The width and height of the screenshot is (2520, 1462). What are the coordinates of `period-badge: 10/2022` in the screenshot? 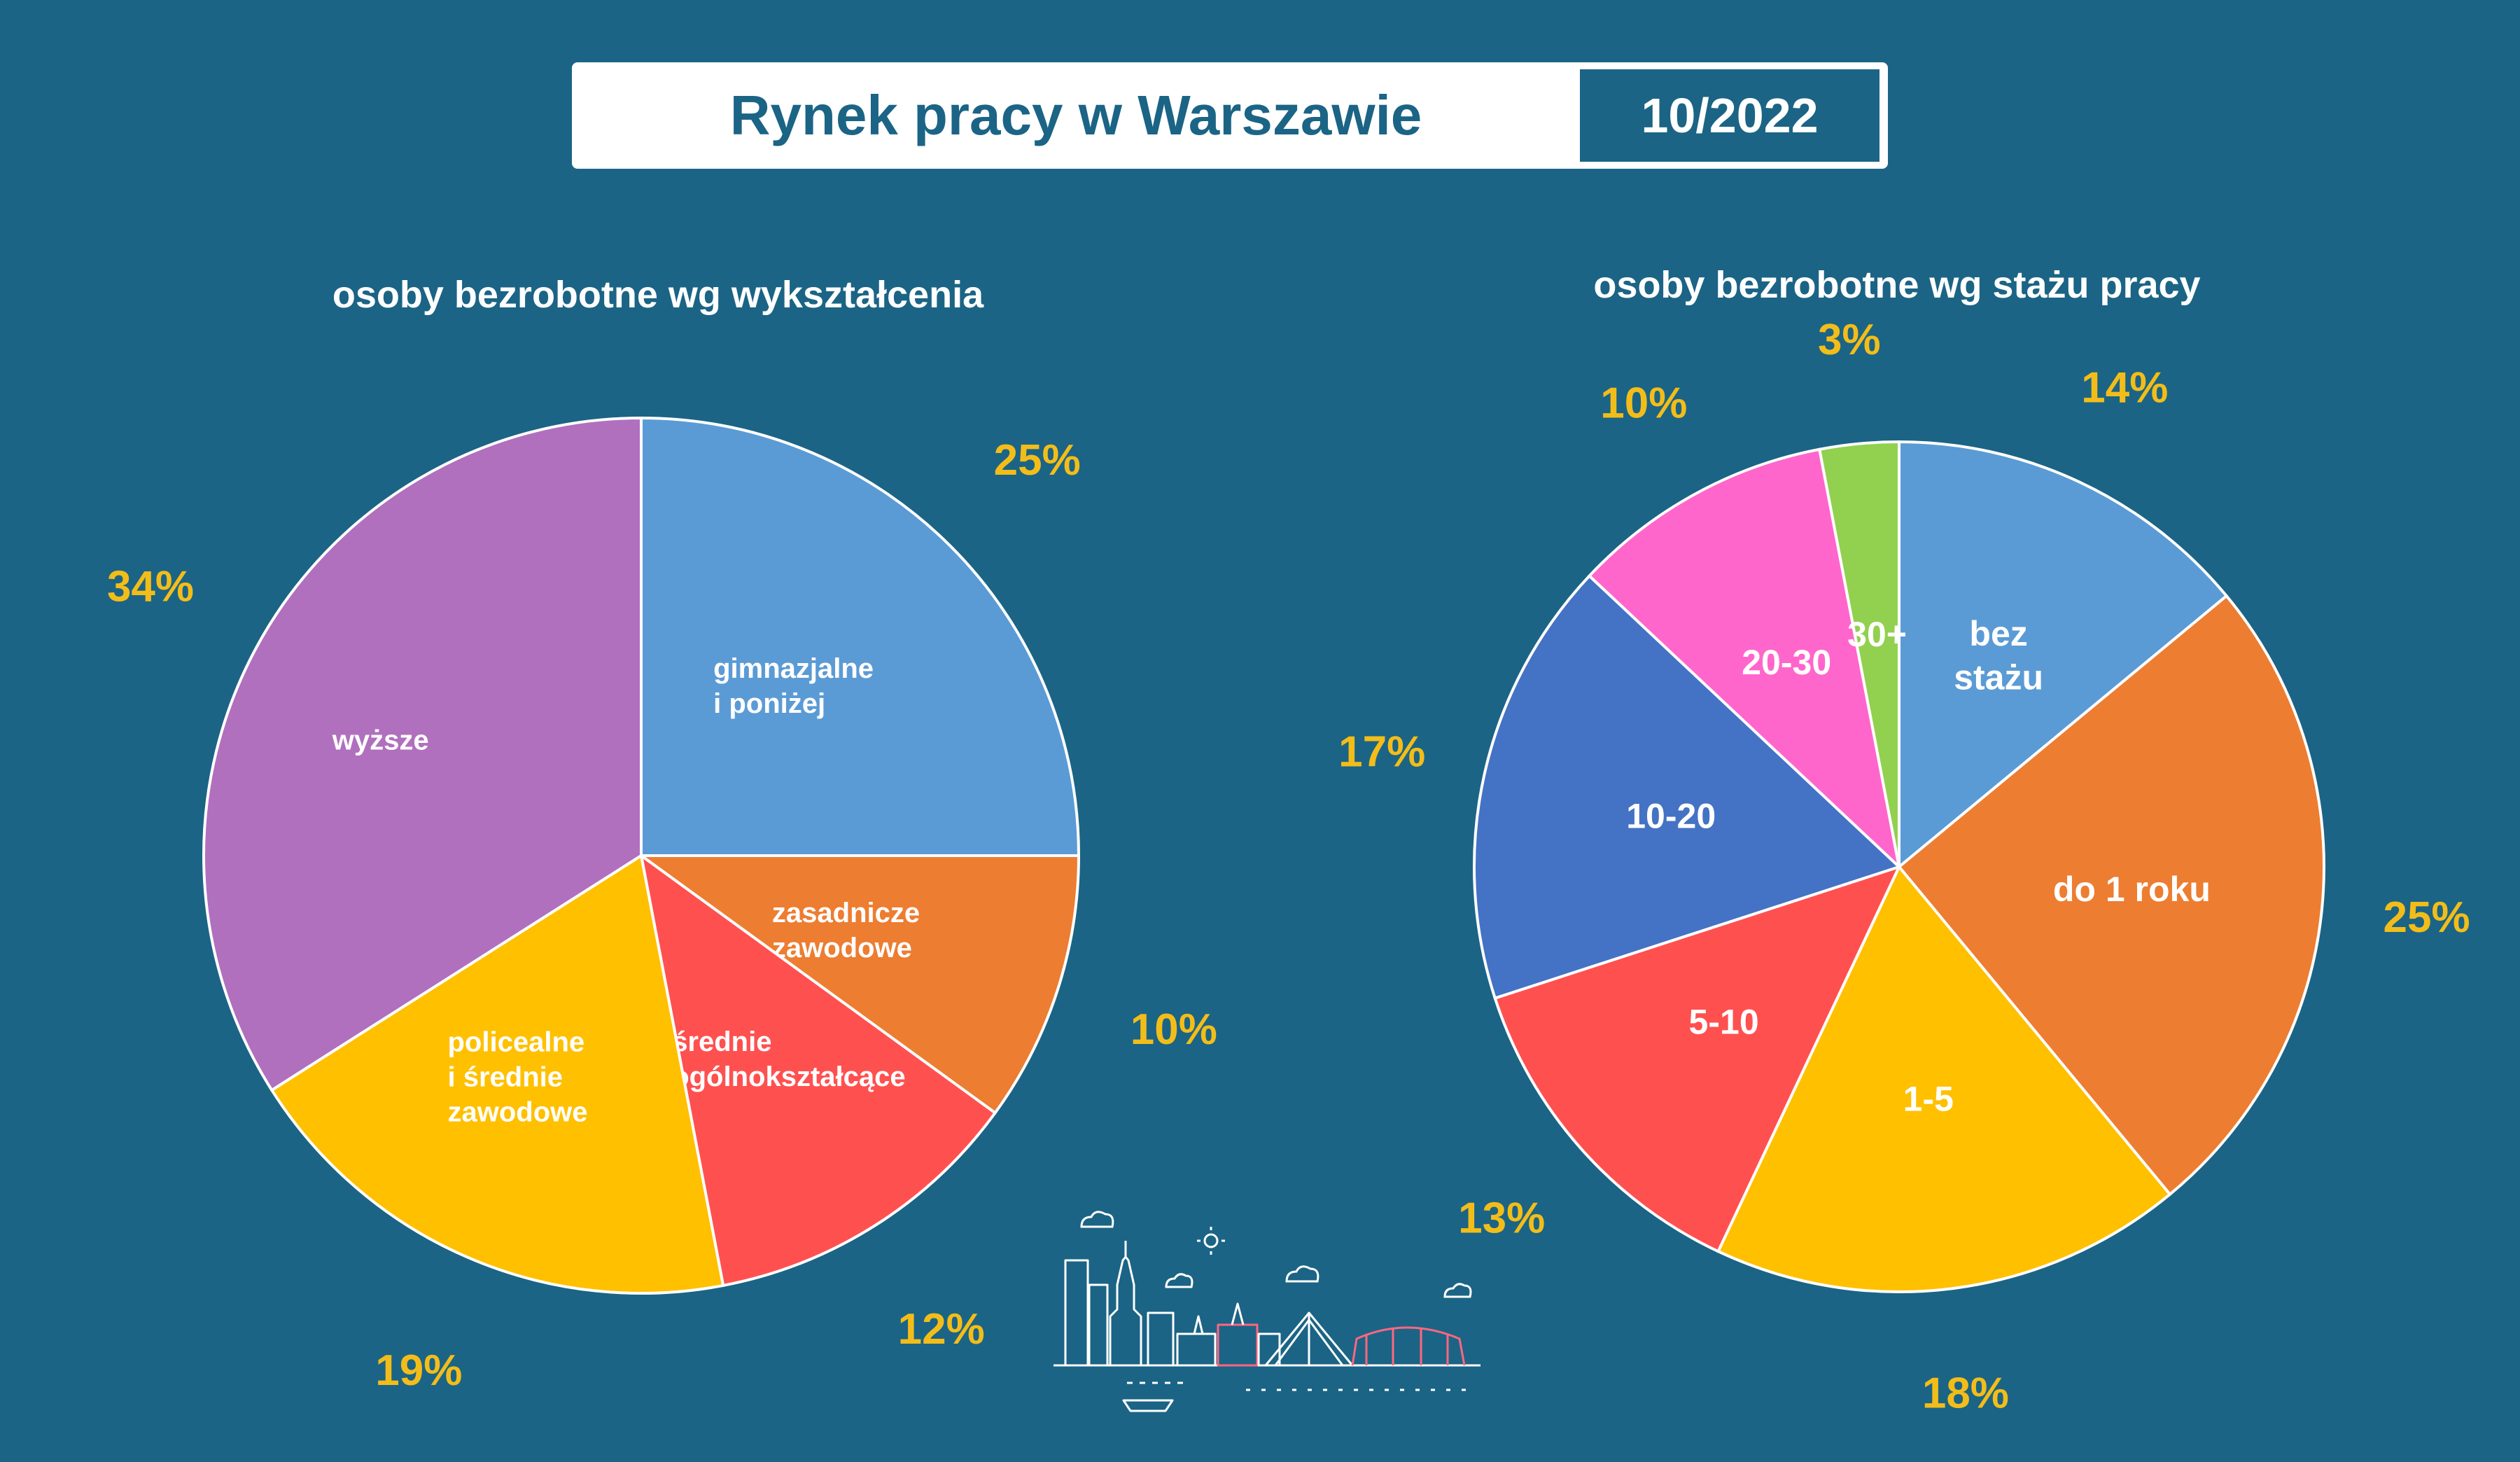 It's located at (1729, 115).